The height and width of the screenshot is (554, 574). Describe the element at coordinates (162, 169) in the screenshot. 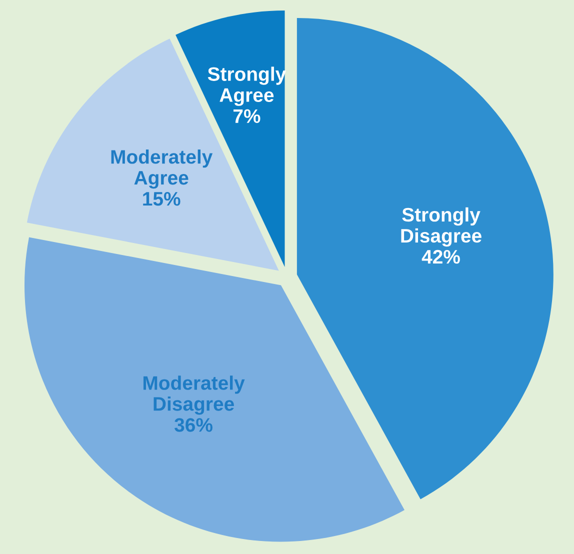

I see `slice-label: Moderately Agree` at that location.